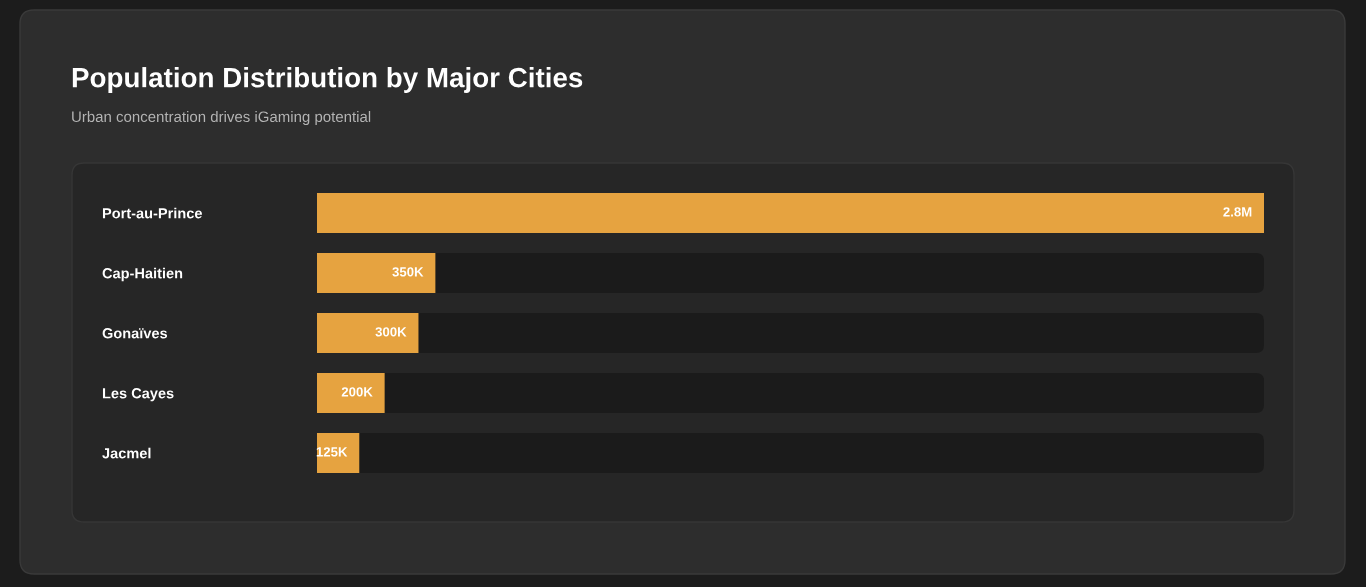  I want to click on y-tick-label: Jacmel, so click(126, 453).